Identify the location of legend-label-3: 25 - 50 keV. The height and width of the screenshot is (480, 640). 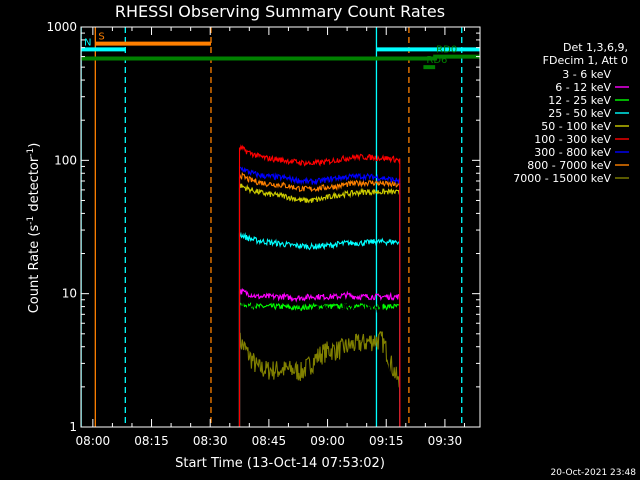
(579, 113).